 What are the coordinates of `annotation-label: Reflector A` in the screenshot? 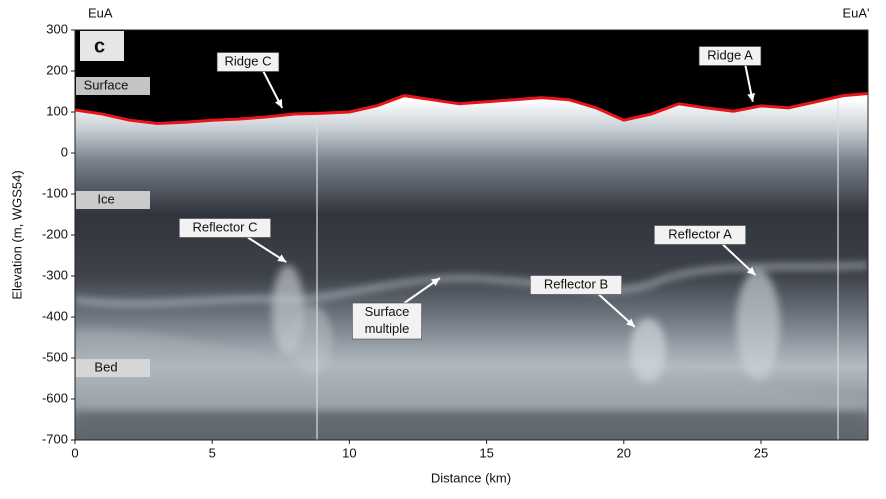 It's located at (700, 233).